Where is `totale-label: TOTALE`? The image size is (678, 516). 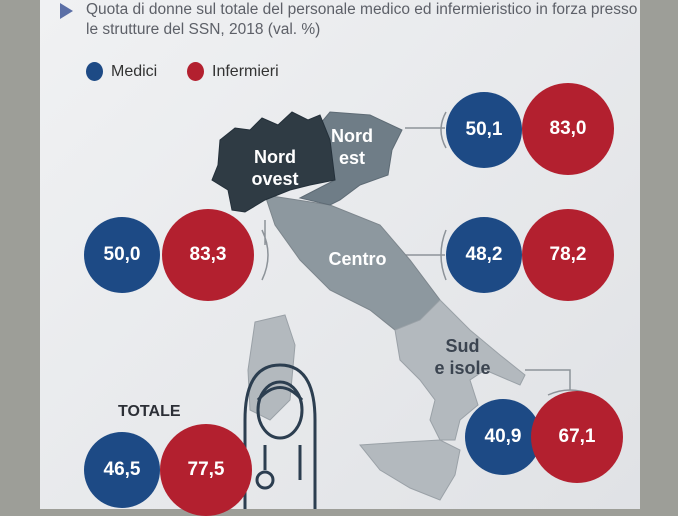 totale-label: TOTALE is located at coordinates (149, 411).